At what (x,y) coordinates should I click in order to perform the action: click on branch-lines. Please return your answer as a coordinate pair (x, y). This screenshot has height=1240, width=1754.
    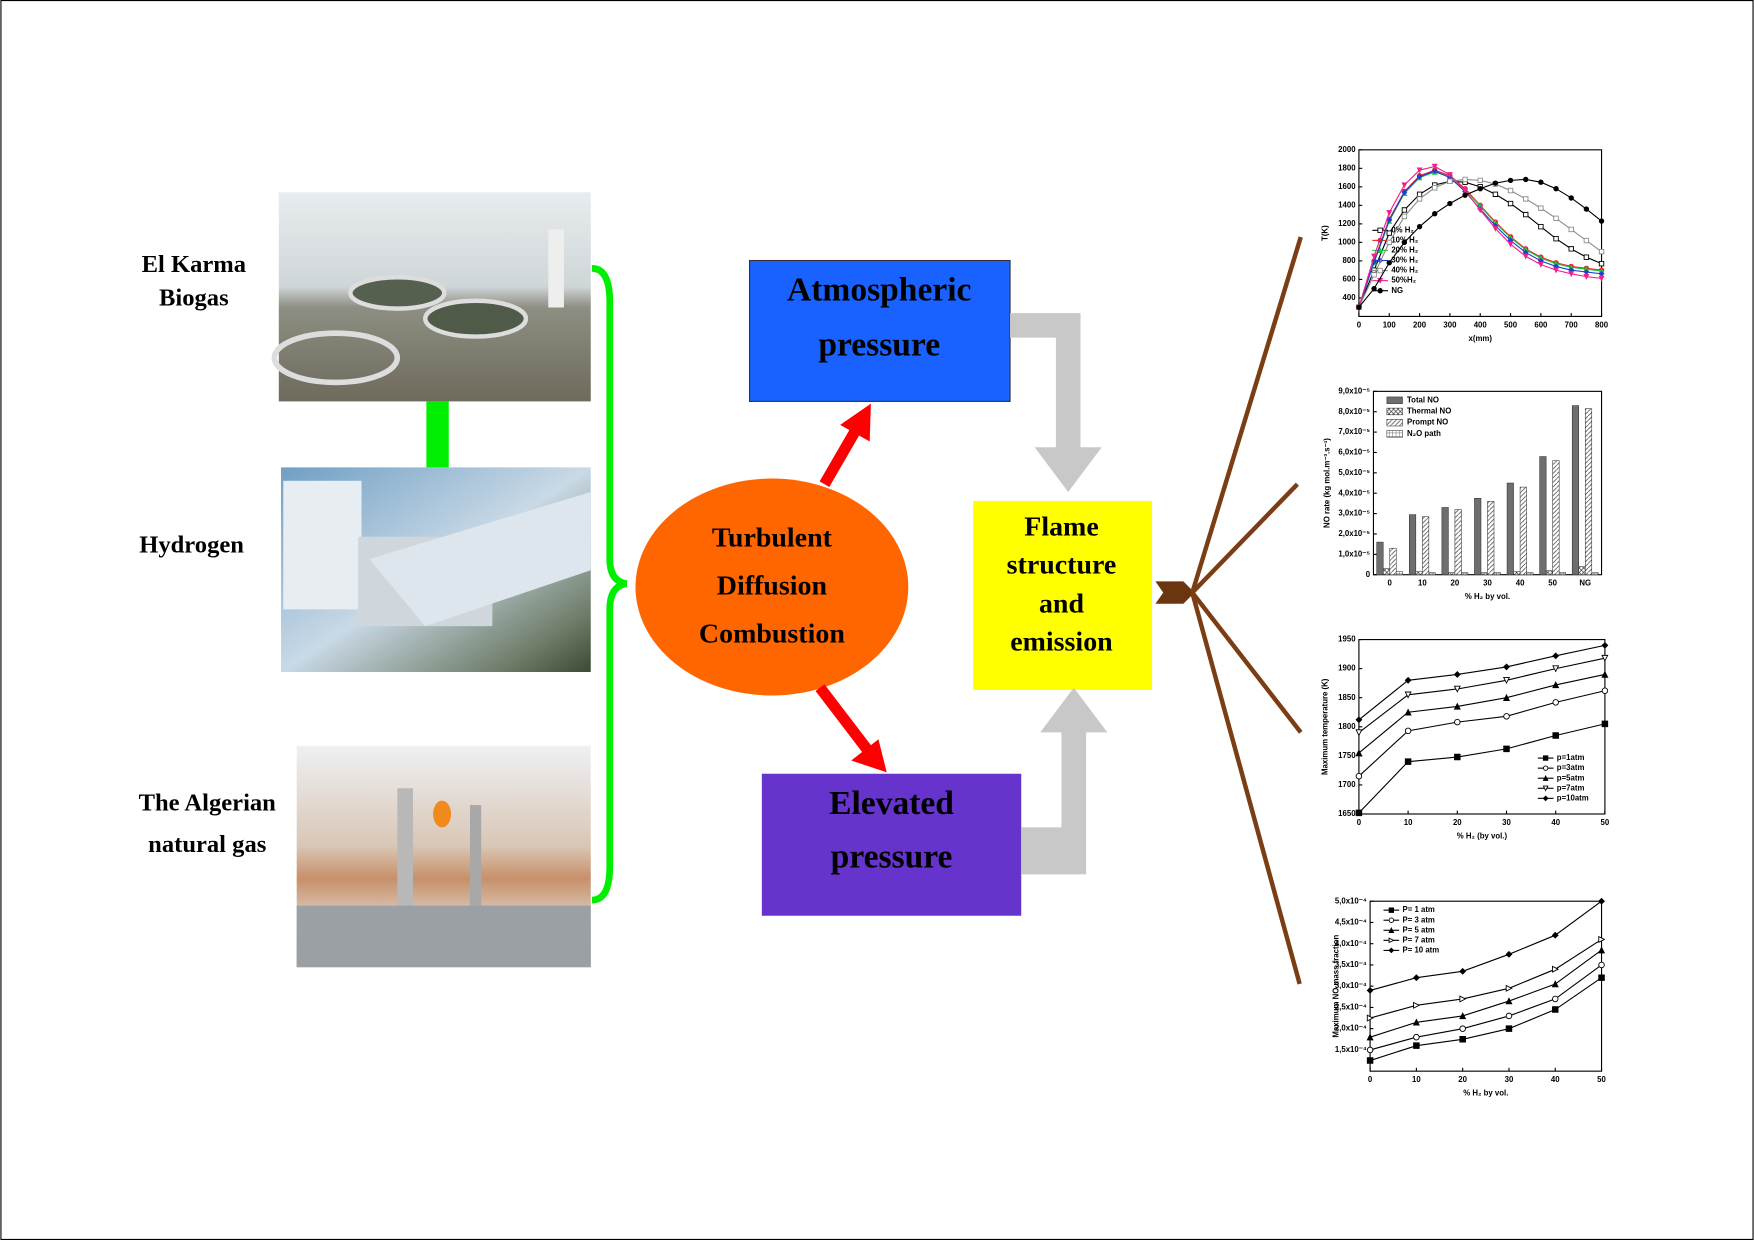
    Looking at the image, I should click on (1246, 610).